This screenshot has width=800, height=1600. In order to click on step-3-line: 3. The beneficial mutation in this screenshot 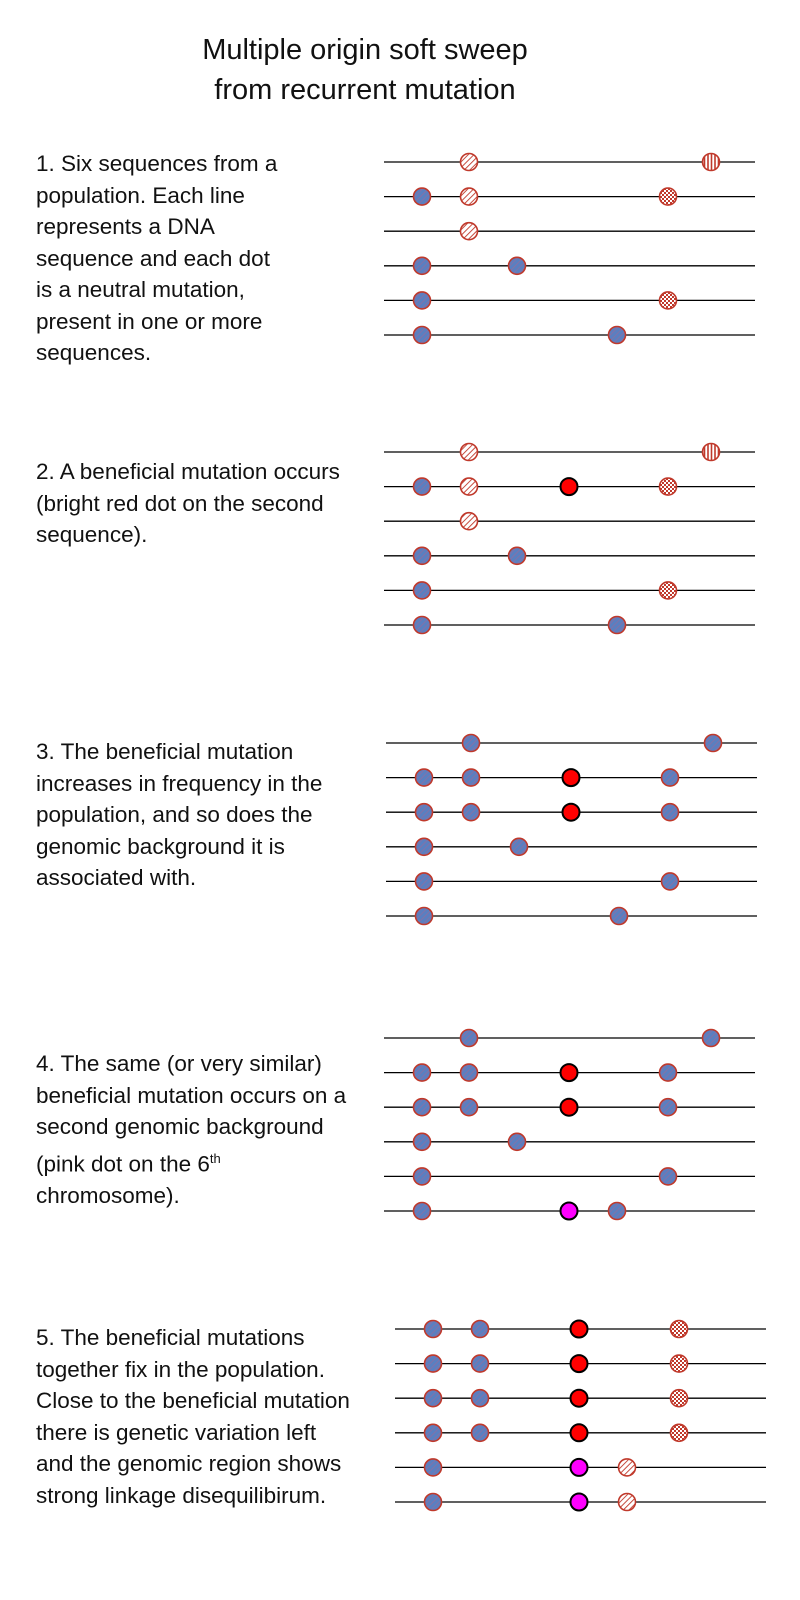, I will do `click(165, 751)`.